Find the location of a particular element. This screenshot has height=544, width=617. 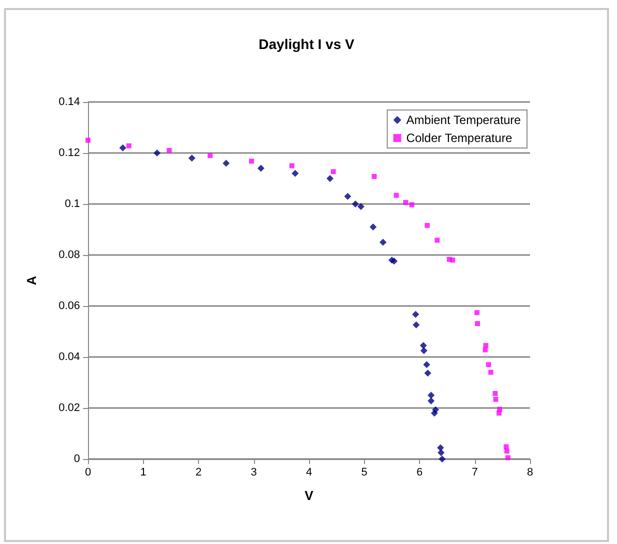

y-tick-label: 0.04 is located at coordinates (69, 357).